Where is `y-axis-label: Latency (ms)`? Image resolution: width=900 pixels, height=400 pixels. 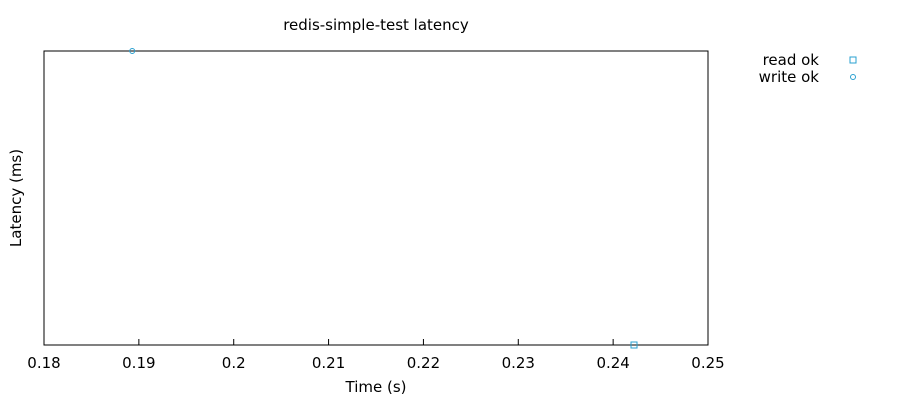
y-axis-label: Latency (ms) is located at coordinates (16, 198).